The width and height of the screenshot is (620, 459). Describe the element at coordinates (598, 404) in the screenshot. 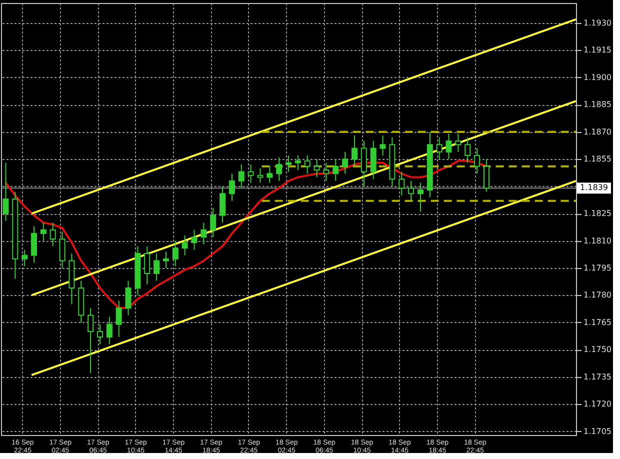

I see `y-tick-label: 1.1720` at that location.